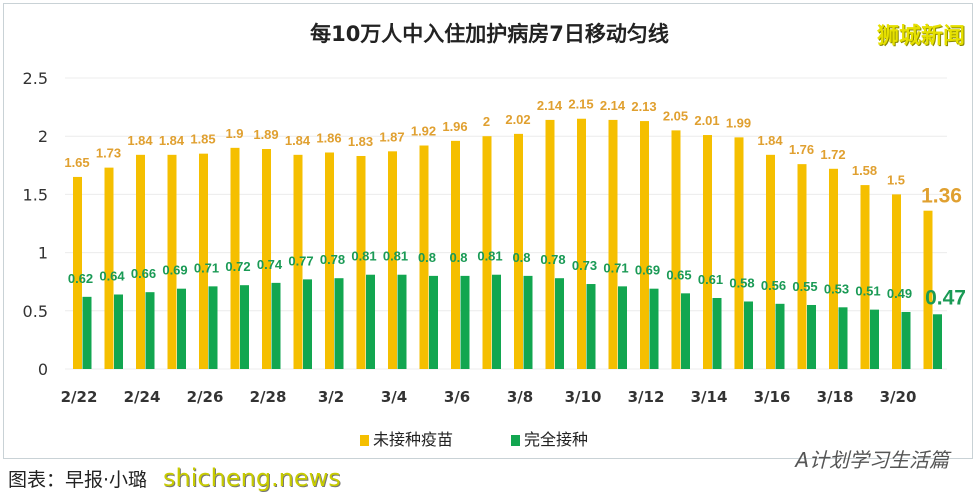 This screenshot has width=979, height=499. I want to click on data-label: 0.66, so click(143, 273).